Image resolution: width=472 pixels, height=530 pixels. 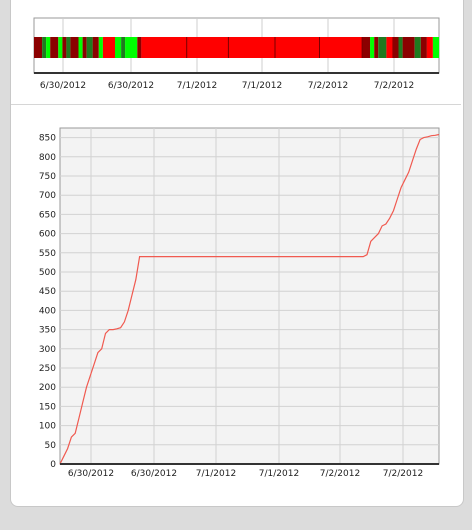 What do you see at coordinates (51, 446) in the screenshot?
I see `y-tick-label: 50` at bounding box center [51, 446].